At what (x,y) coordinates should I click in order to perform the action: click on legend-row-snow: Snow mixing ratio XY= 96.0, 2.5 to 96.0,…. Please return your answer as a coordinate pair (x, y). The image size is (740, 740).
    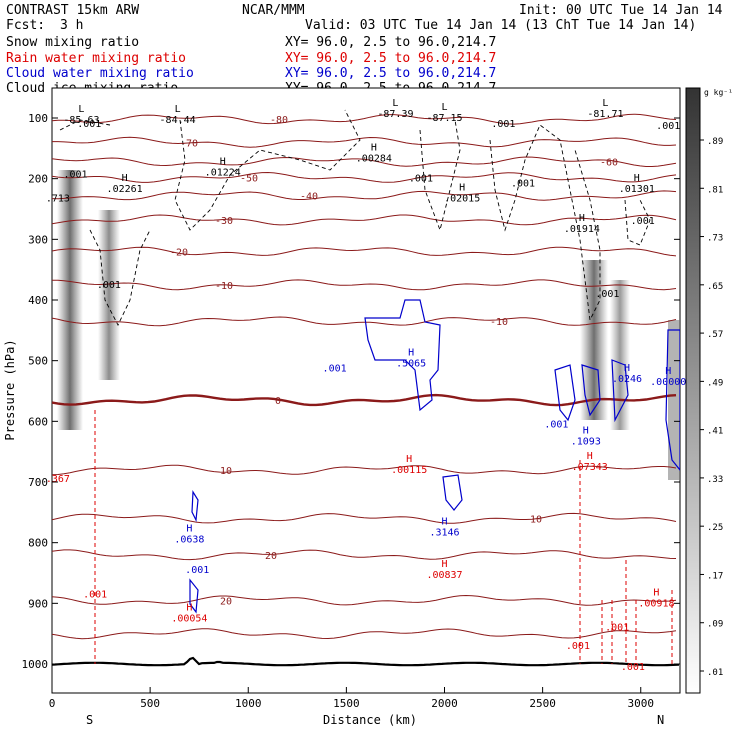
    Looking at the image, I should click on (251, 42).